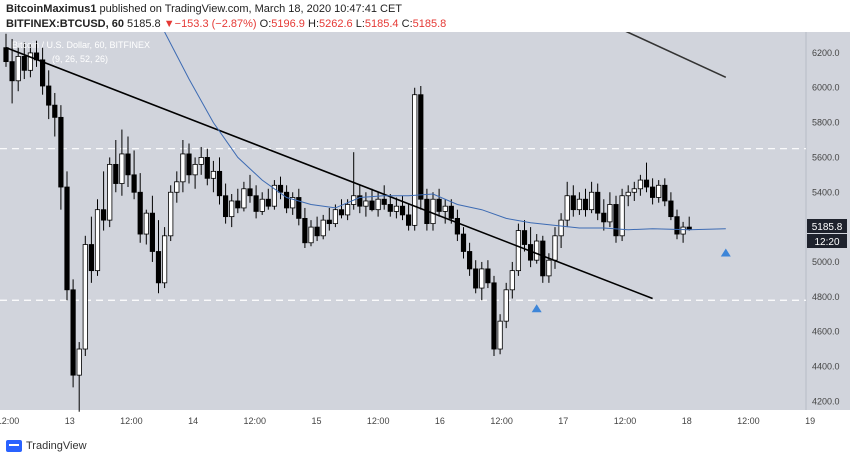  I want to click on x-tick-label: 18, so click(687, 421).